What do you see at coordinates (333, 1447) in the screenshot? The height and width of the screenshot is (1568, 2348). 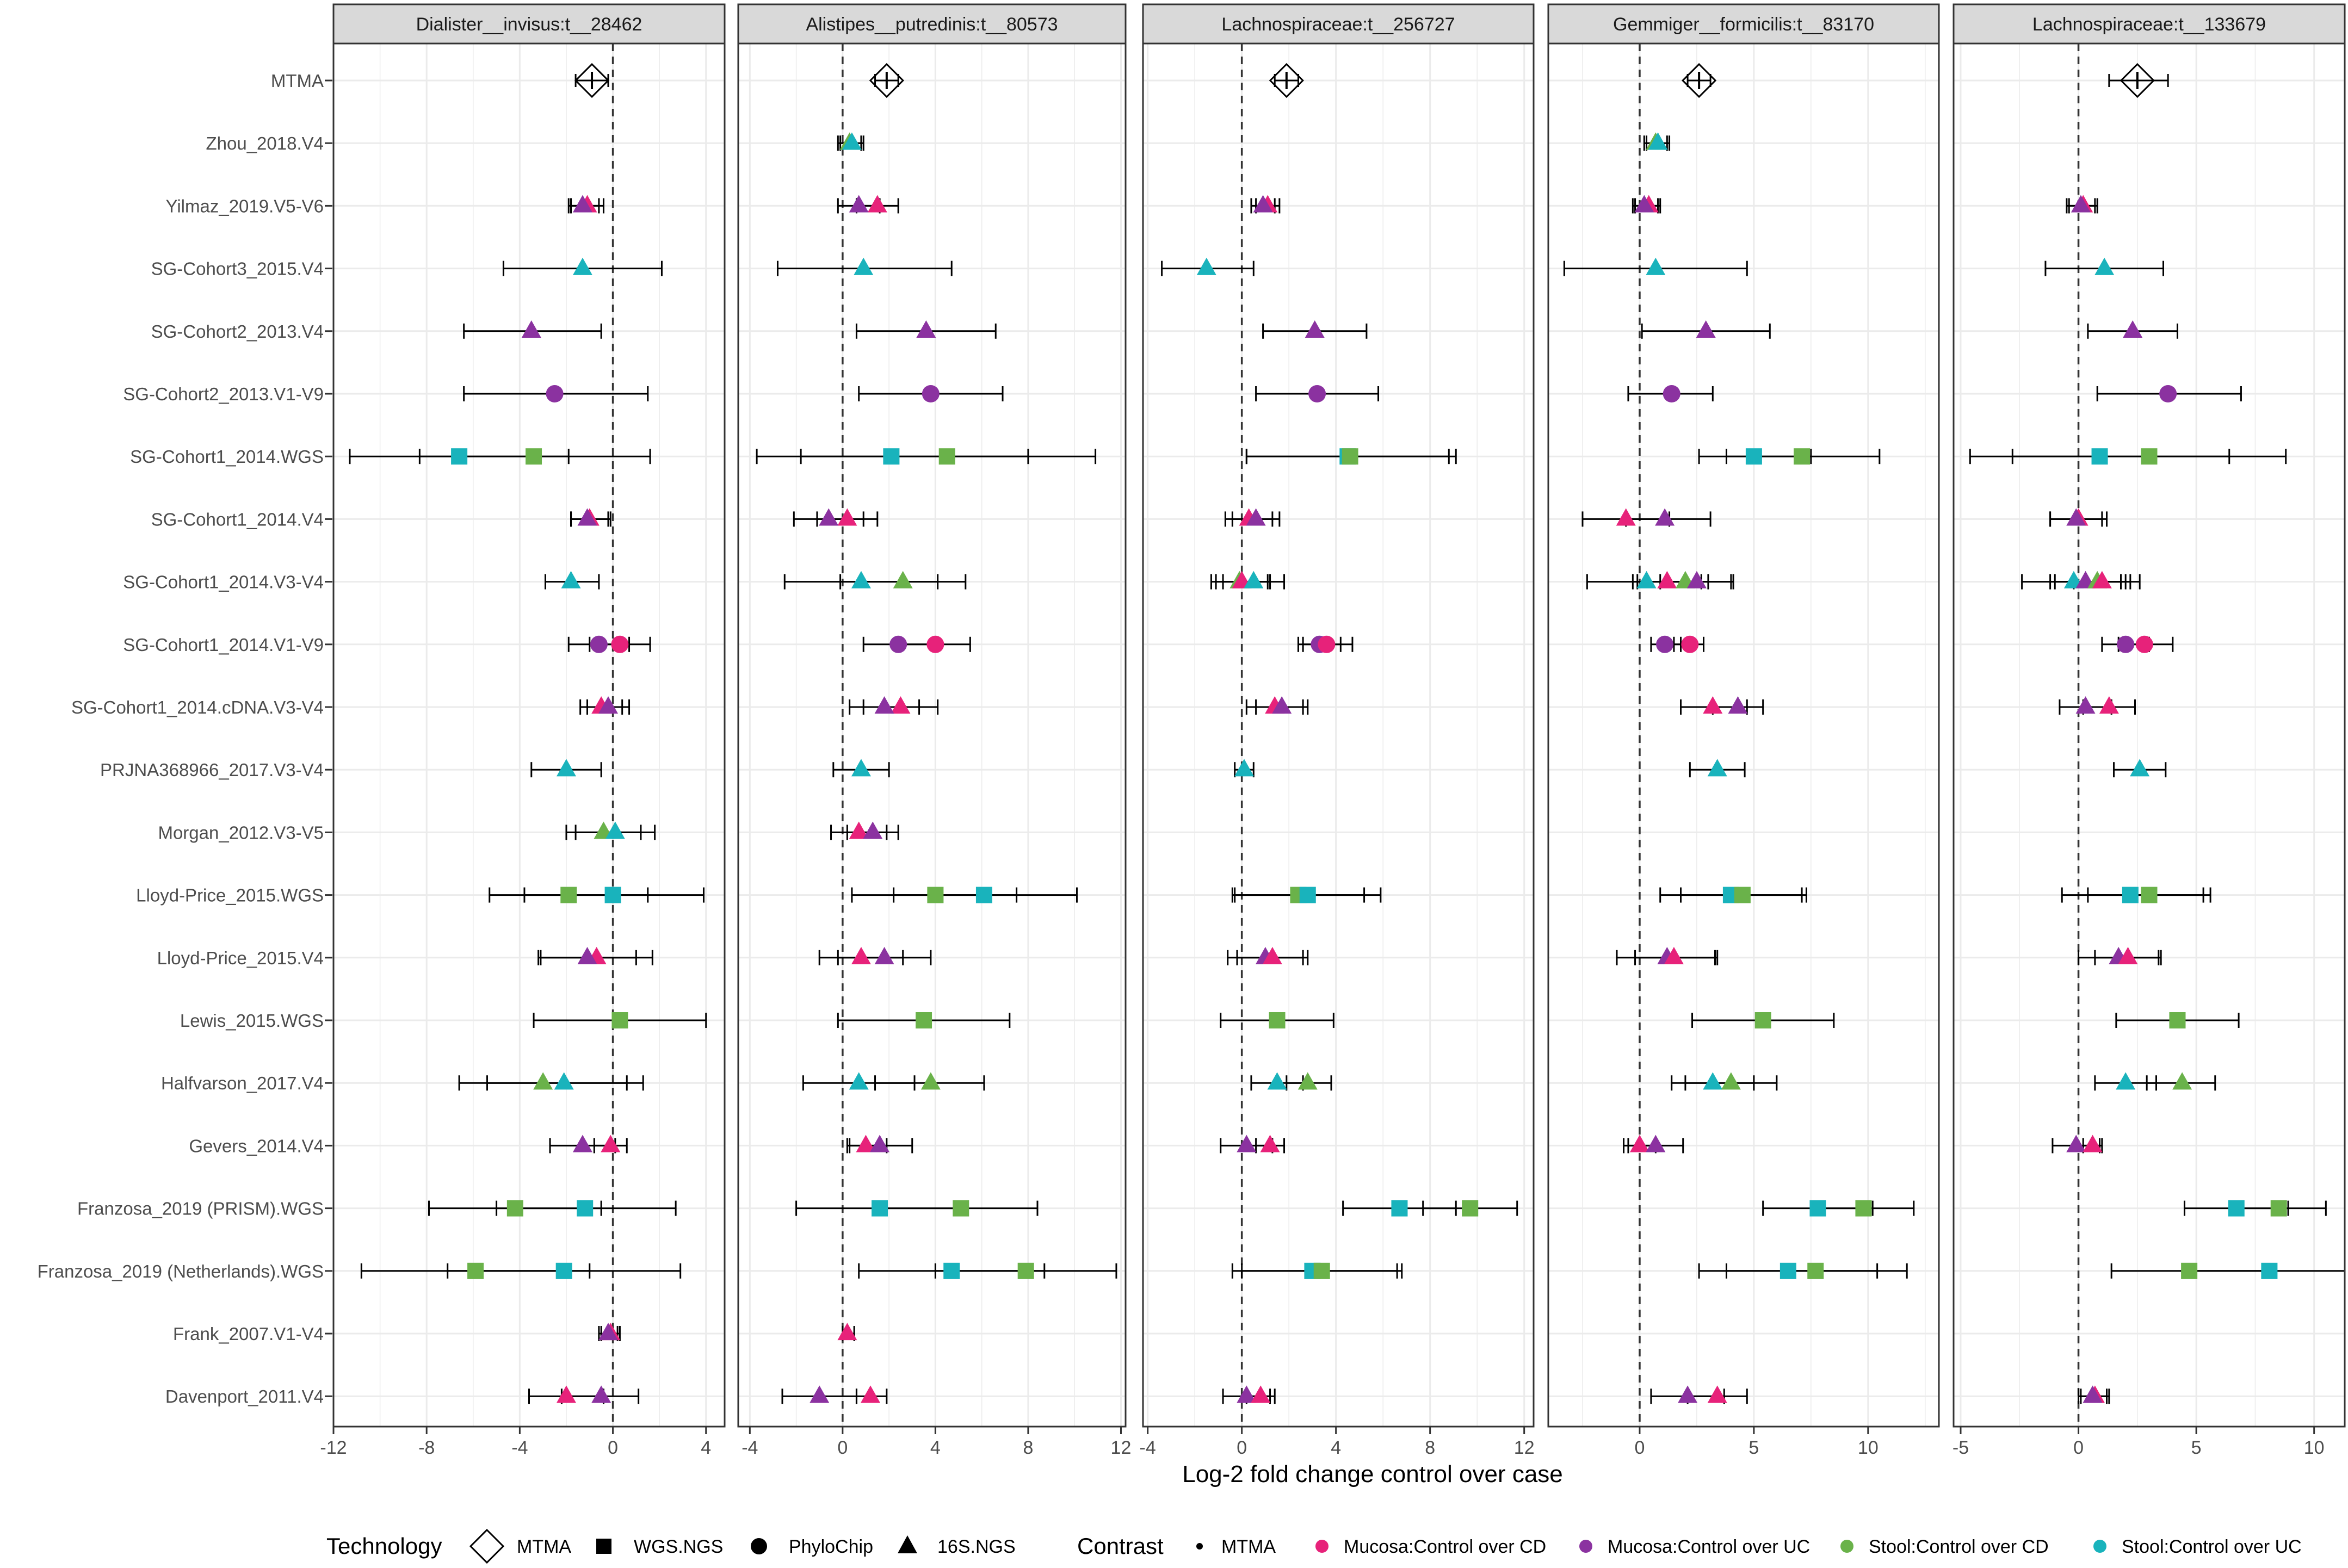 I see `x-tick-label: -12` at bounding box center [333, 1447].